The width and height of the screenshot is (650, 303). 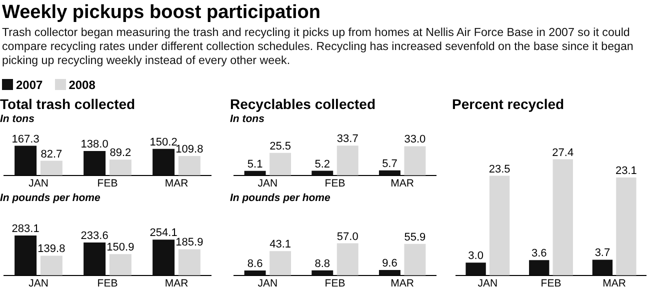 I want to click on data-label: 5.2, so click(x=322, y=164).